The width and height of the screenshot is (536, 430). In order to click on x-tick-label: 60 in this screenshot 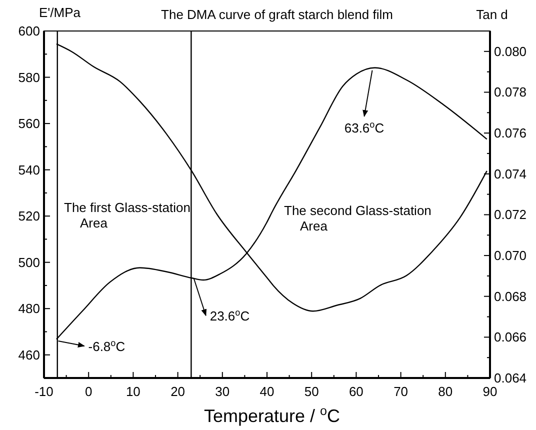, I will do `click(356, 391)`.